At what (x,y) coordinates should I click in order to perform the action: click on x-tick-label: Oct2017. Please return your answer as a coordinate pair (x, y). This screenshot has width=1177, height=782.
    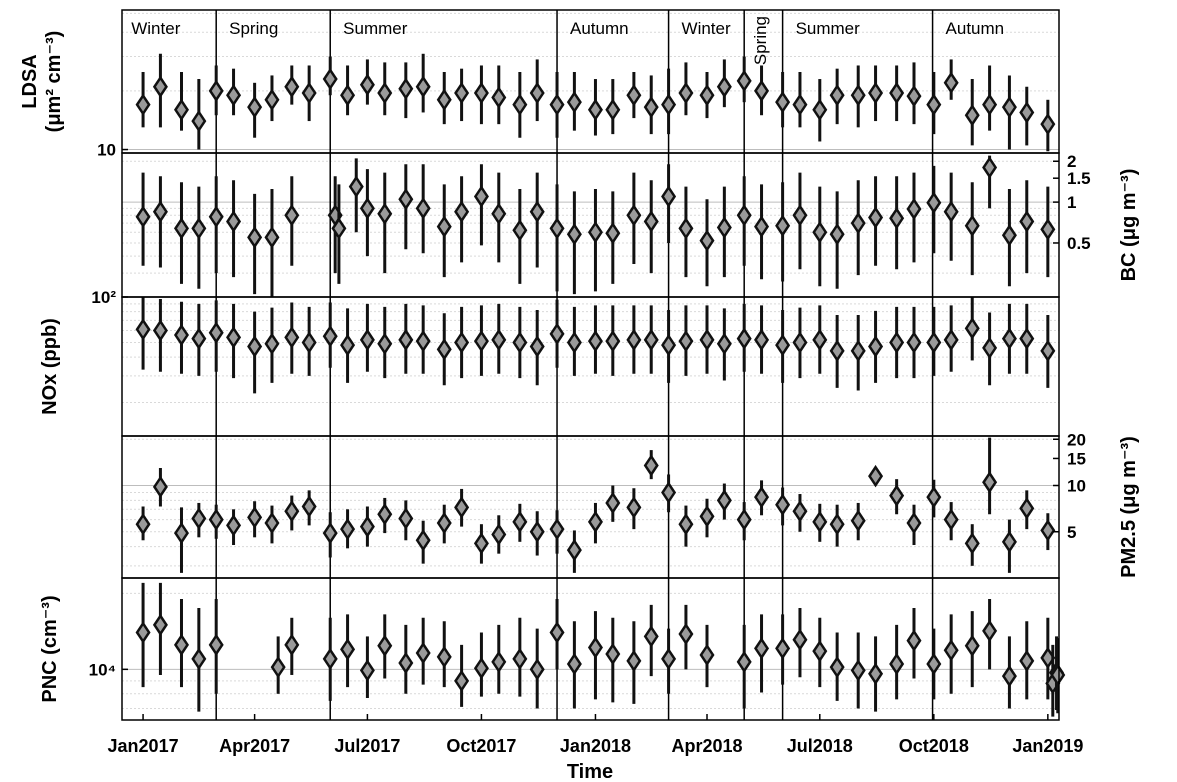
    Looking at the image, I should click on (481, 746).